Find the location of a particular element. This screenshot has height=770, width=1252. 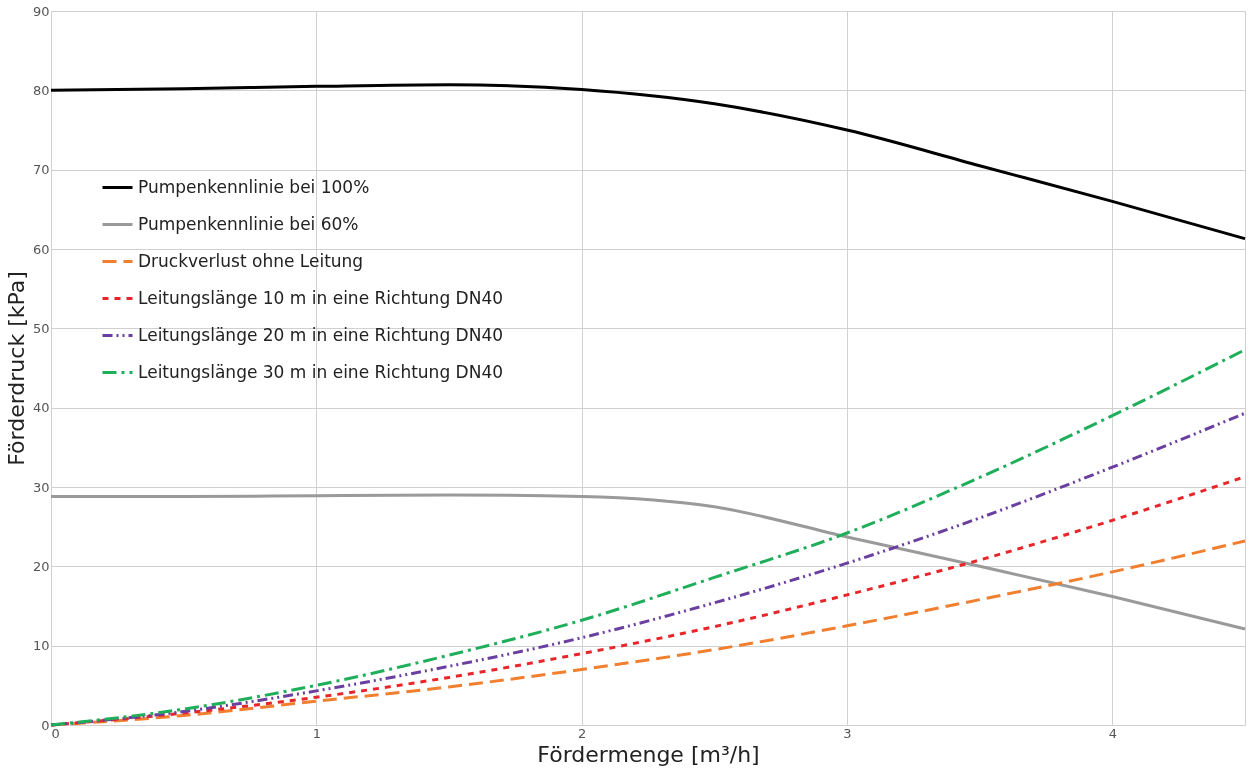

legend-label: Pumpenkennlinie bei 100% is located at coordinates (254, 186).